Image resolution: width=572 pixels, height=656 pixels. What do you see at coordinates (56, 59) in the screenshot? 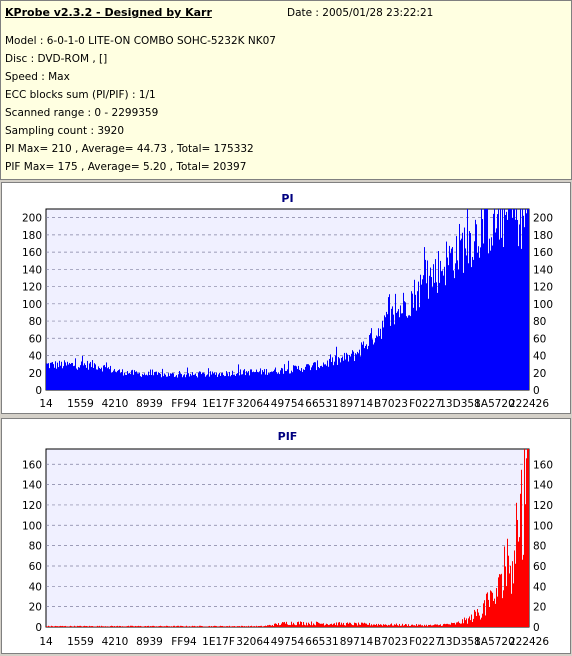
I see `info-disc: Disc : DVD-ROM , []` at bounding box center [56, 59].